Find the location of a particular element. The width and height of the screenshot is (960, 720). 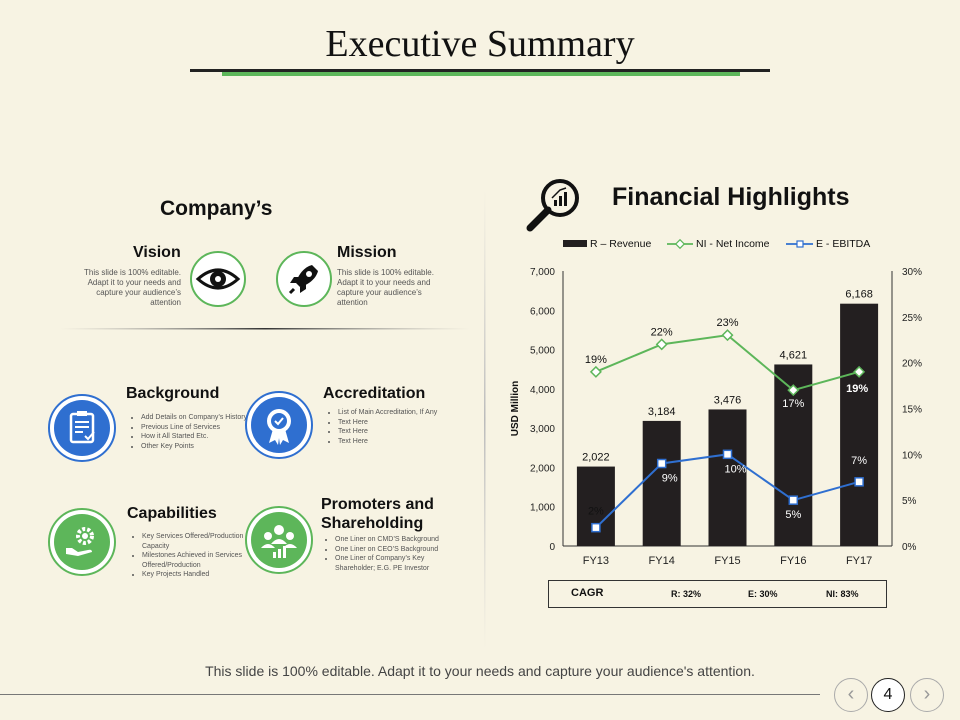

y2-tick-label: 20% is located at coordinates (912, 364).